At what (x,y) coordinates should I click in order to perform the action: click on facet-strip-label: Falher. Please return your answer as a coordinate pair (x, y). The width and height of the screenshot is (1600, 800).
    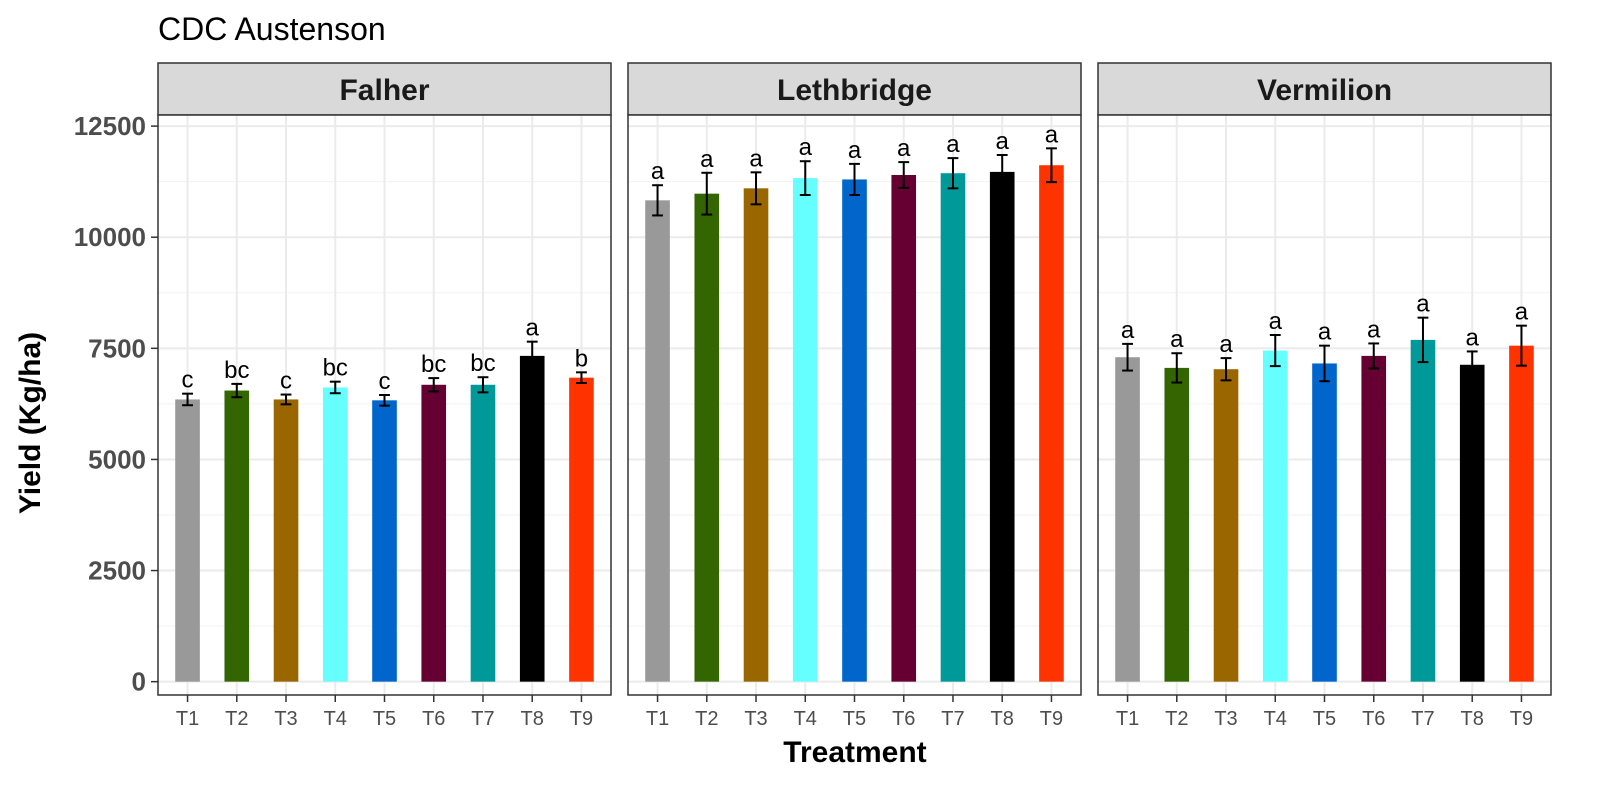
    Looking at the image, I should click on (384, 90).